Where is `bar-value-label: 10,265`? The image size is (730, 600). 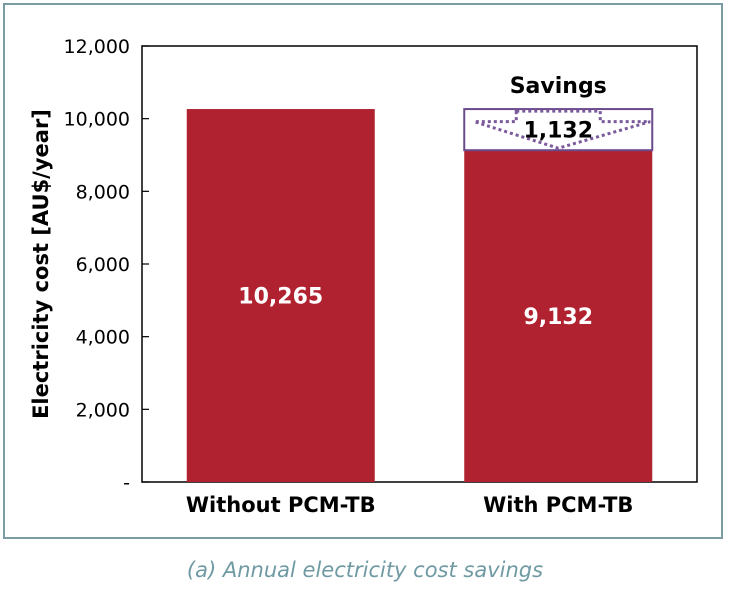 bar-value-label: 10,265 is located at coordinates (280, 297).